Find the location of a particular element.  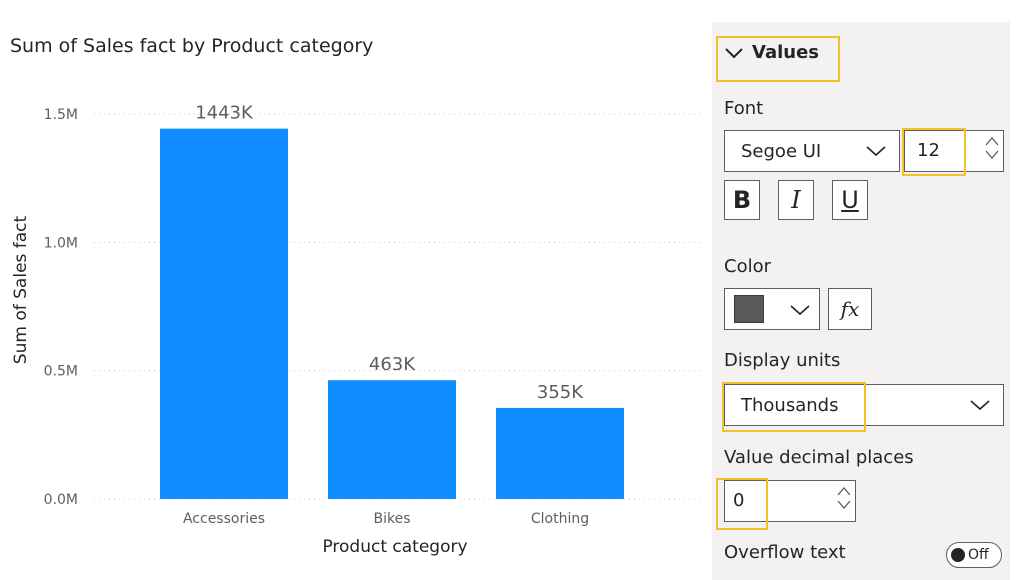

y-tick-label: 1.5M is located at coordinates (61, 115).